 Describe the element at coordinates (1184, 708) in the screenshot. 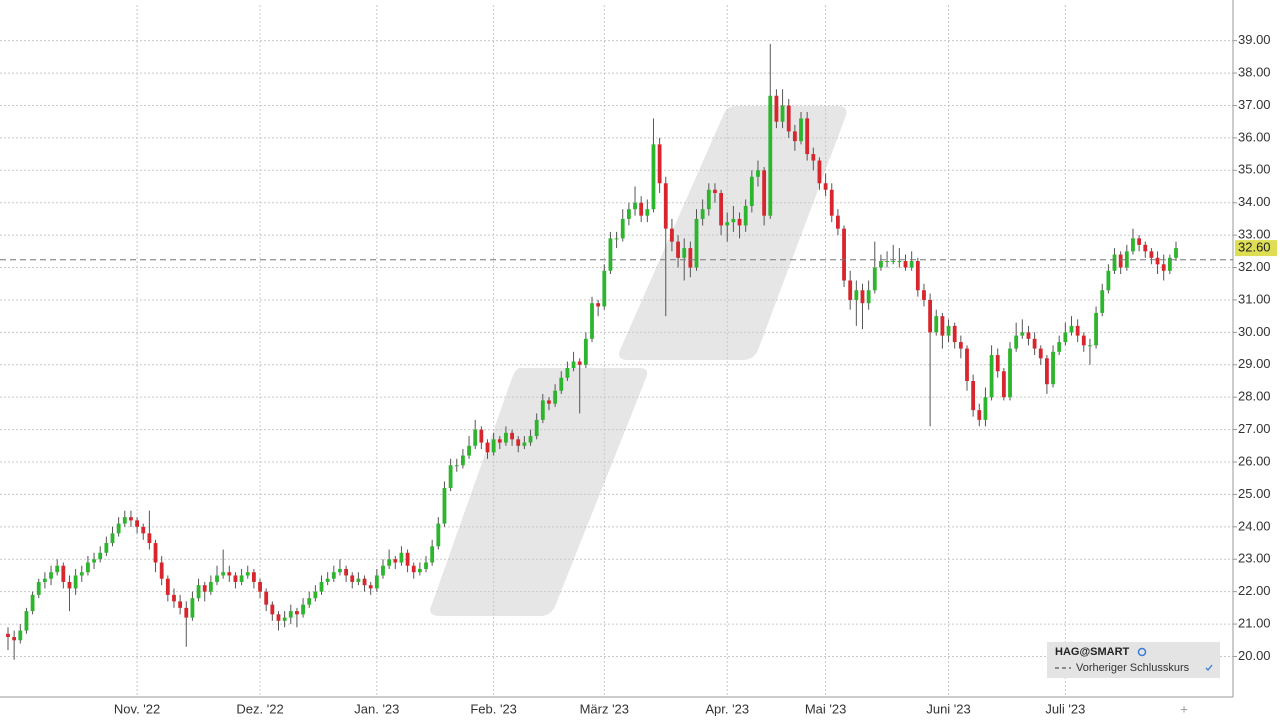

I see `scroll-handle: +` at that location.